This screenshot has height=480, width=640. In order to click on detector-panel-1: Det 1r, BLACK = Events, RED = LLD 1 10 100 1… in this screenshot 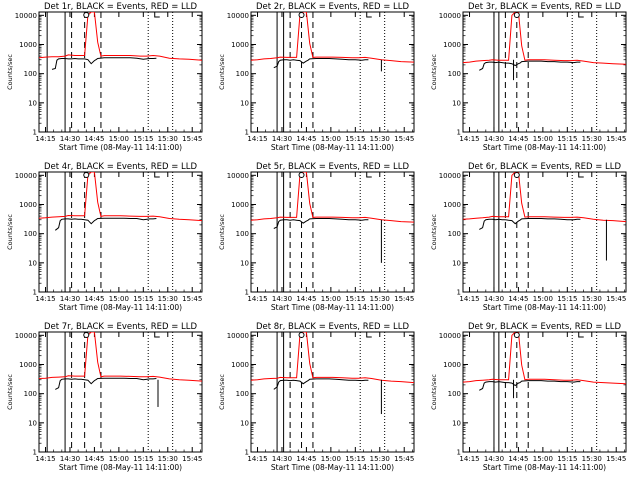, I will do `click(104, 77)`.